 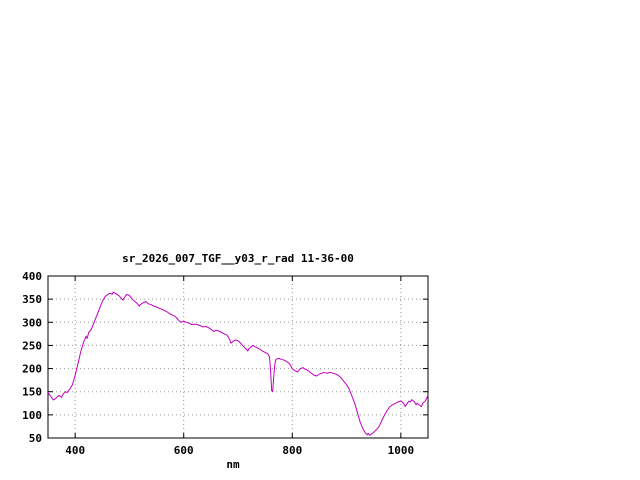 What do you see at coordinates (401, 450) in the screenshot?
I see `x-tick-label: 1000` at bounding box center [401, 450].